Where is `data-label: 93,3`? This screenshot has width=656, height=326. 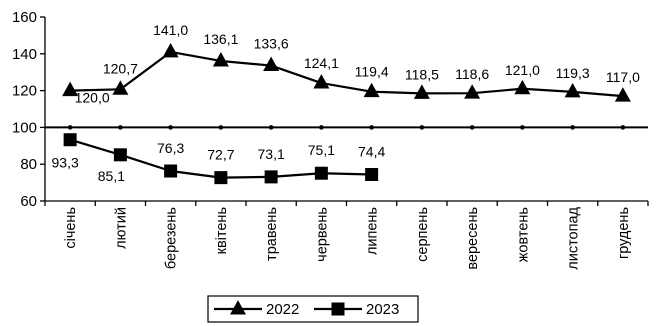
data-label: 93,3 is located at coordinates (65, 163).